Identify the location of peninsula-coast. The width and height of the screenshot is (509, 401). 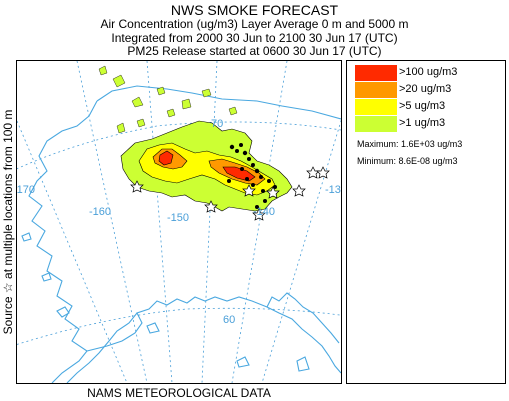
(102, 347).